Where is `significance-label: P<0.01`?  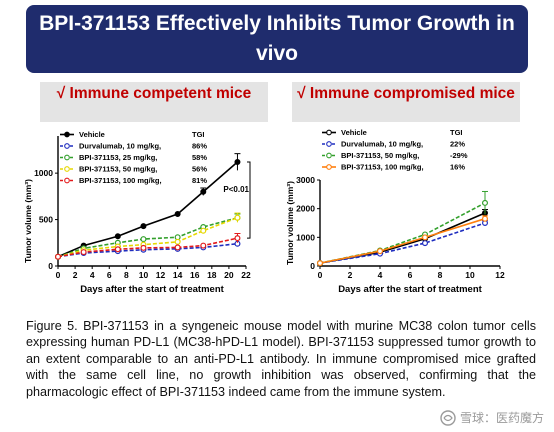
significance-label: P<0.01 is located at coordinates (236, 189).